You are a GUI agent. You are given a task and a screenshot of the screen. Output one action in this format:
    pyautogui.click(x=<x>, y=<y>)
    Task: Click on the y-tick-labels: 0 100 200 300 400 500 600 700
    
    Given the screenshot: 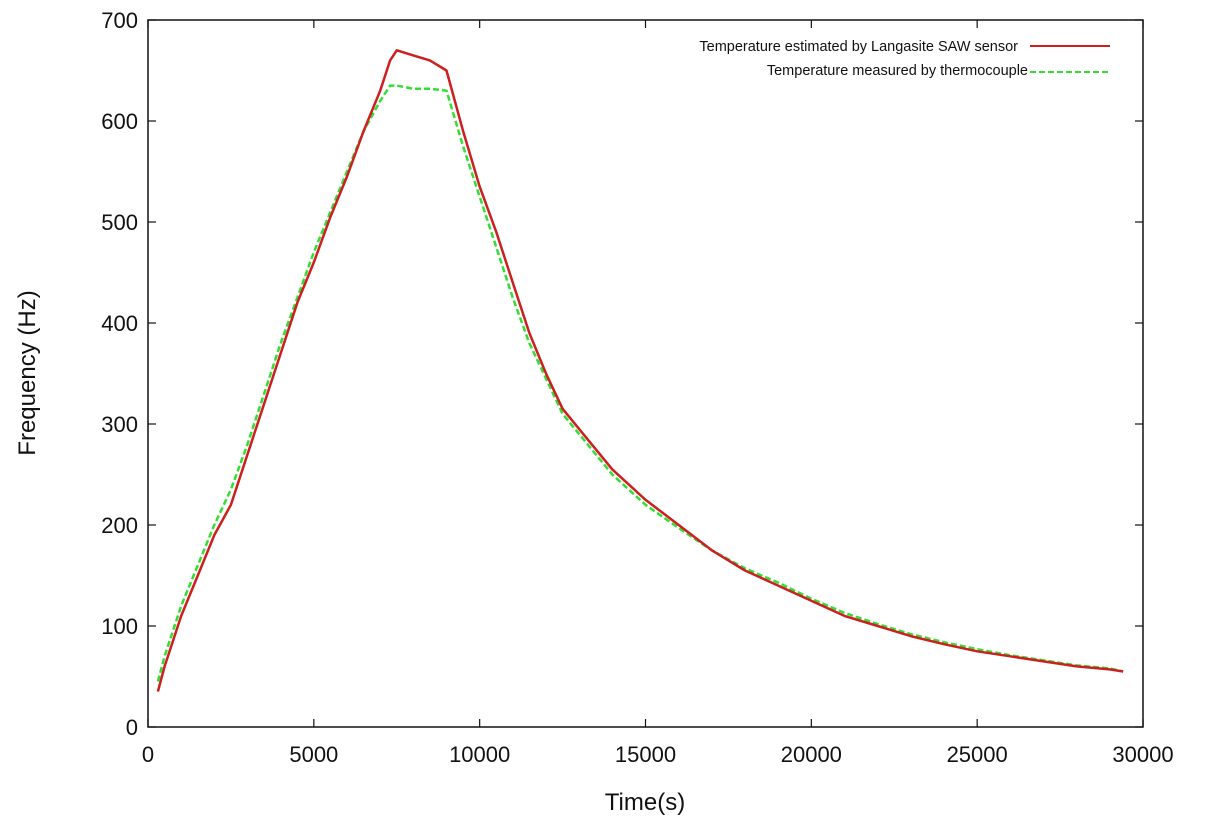 What is the action you would take?
    pyautogui.click(x=119, y=374)
    